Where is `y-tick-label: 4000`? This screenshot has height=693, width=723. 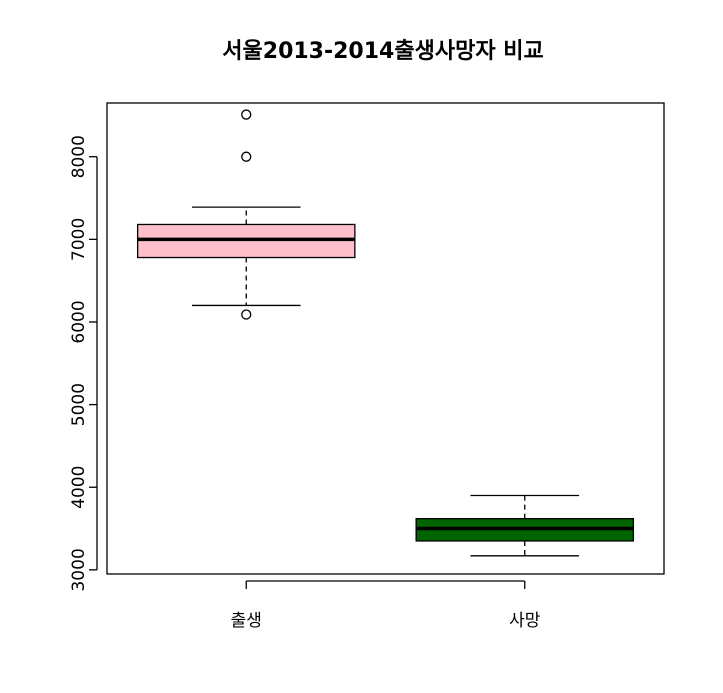 y-tick-label: 4000 is located at coordinates (79, 487).